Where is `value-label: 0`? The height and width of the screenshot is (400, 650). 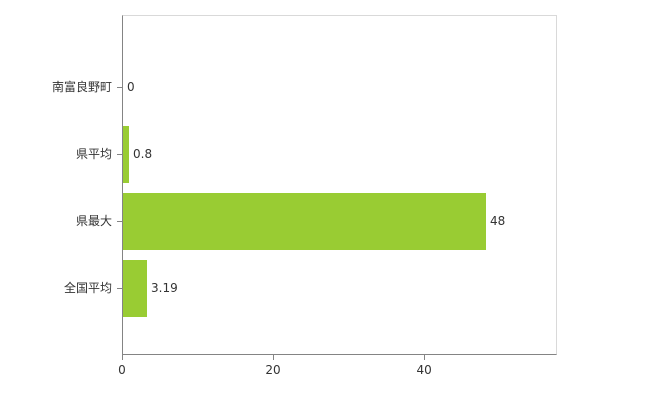
value-label: 0 is located at coordinates (131, 87).